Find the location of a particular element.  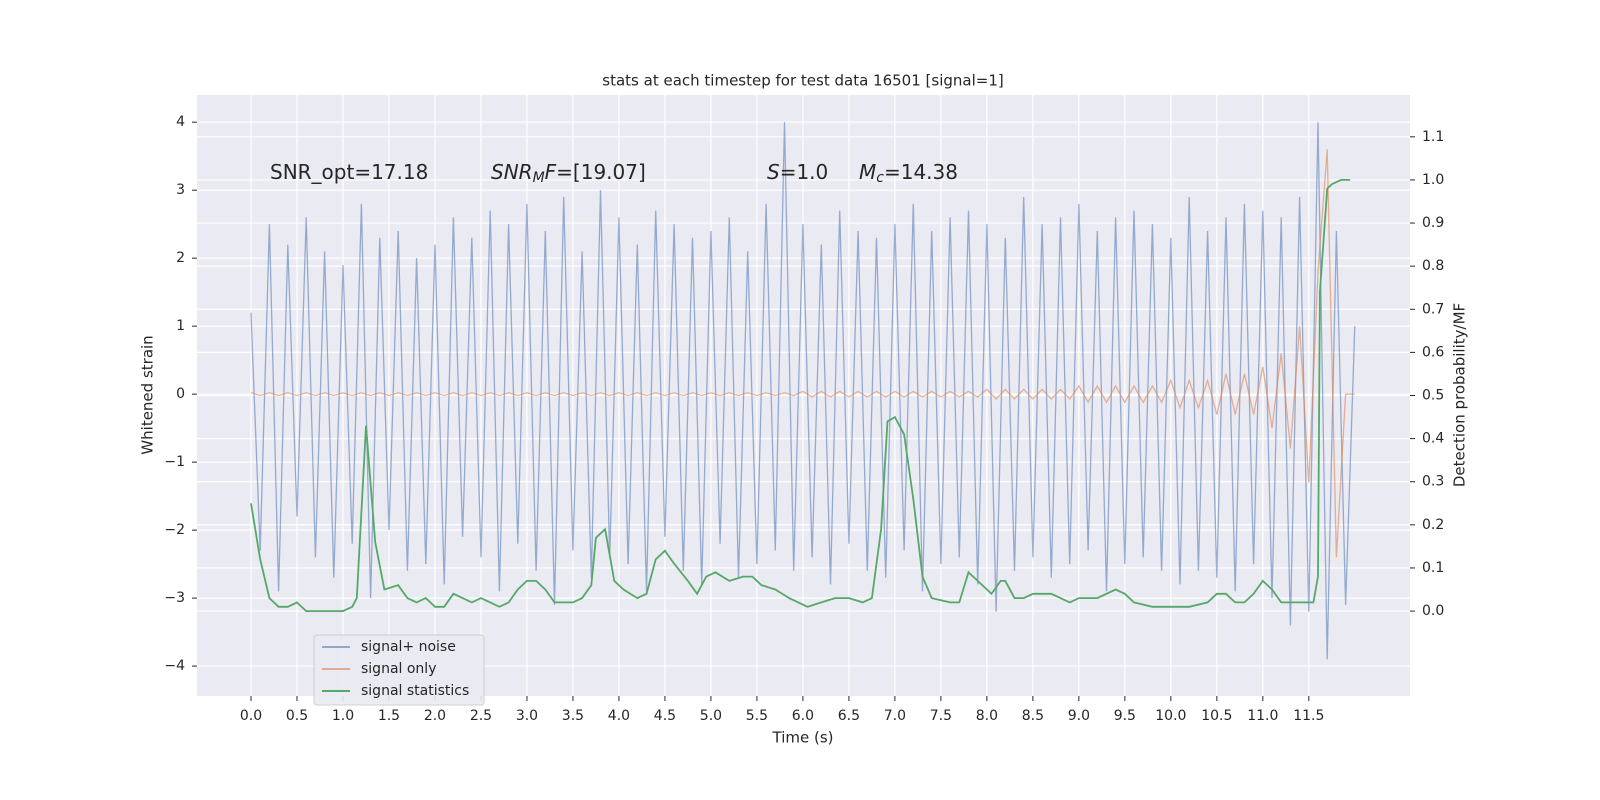

x-tick-label: 3.5 is located at coordinates (573, 716).